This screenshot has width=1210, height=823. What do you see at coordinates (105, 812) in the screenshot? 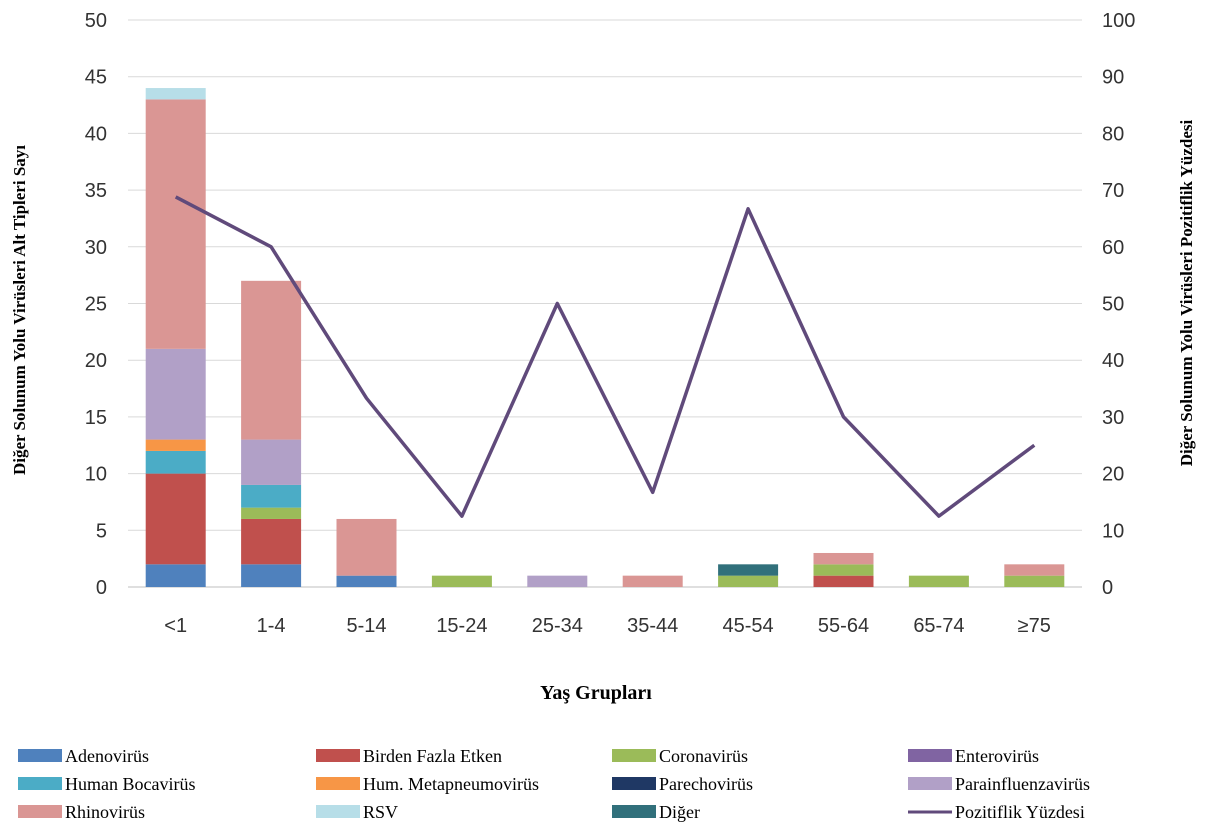
I see `legend-label: Rhinovirüs` at bounding box center [105, 812].